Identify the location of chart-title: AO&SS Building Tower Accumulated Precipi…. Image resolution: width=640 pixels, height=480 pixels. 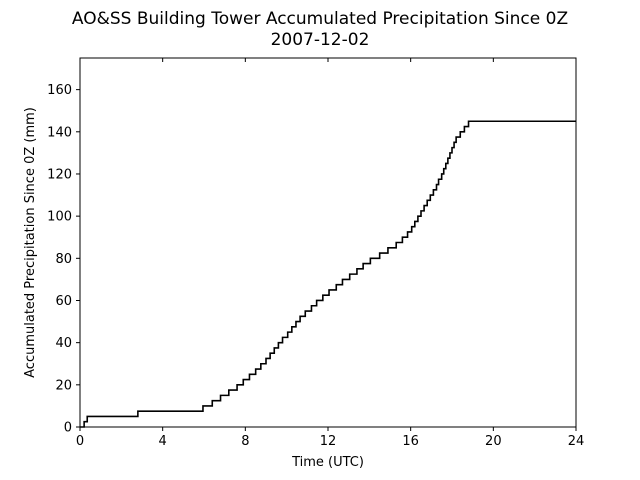
(320, 19).